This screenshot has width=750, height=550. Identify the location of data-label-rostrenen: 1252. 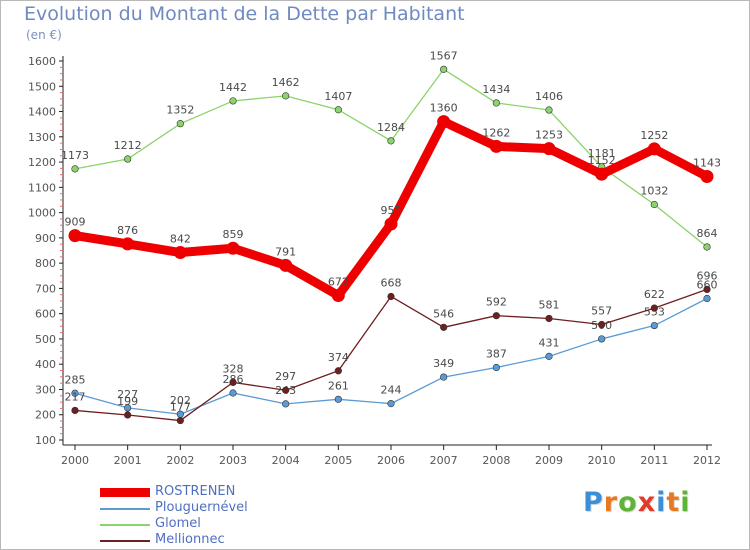
(654, 135).